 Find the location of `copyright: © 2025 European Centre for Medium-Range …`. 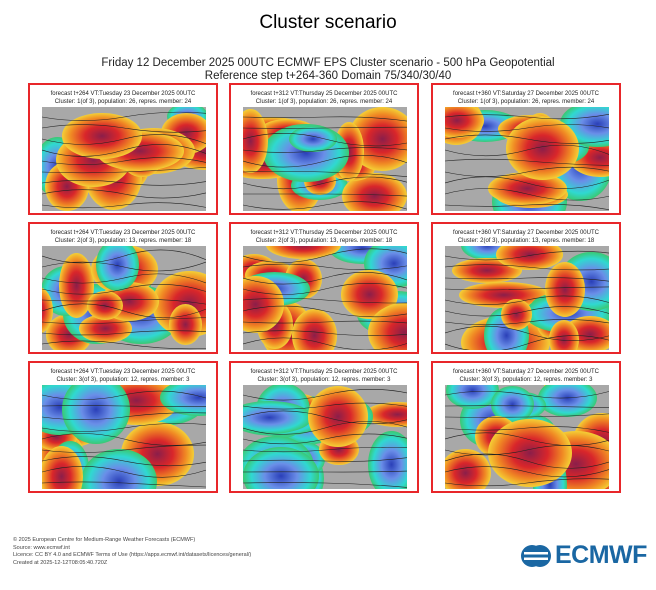

copyright: © 2025 European Centre for Medium-Range … is located at coordinates (104, 540).